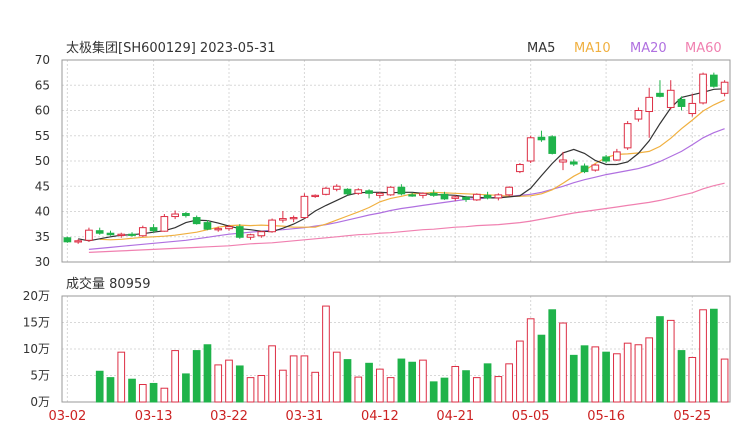  Describe the element at coordinates (406, 217) in the screenshot. I see `ma60-line` at that location.